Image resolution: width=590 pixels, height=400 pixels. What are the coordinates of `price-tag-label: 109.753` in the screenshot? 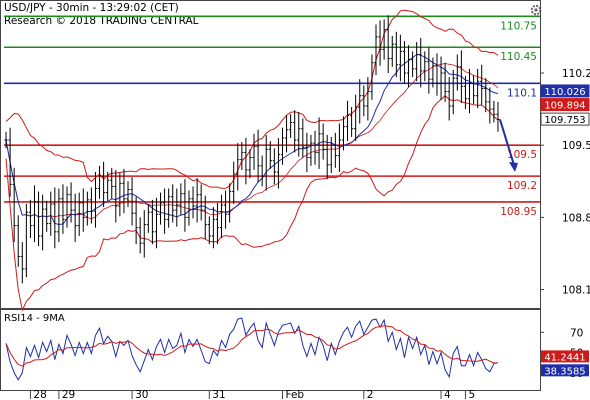 It's located at (564, 120).